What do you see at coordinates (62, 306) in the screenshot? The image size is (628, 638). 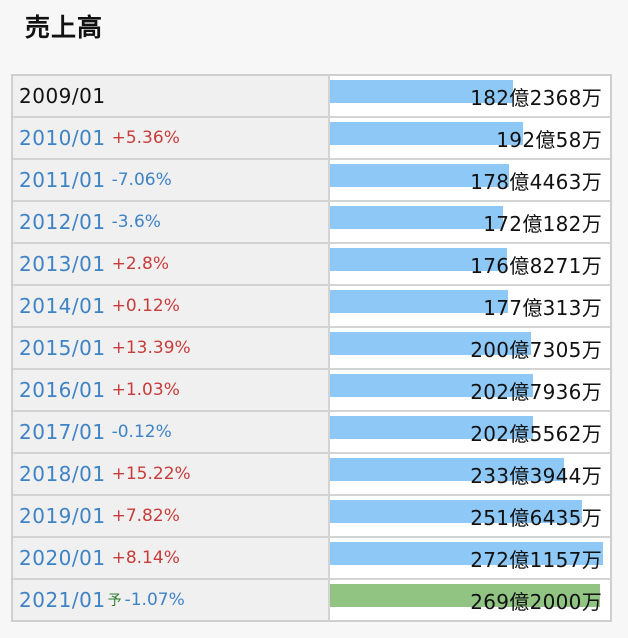 I see `period-label: 2014/01` at bounding box center [62, 306].